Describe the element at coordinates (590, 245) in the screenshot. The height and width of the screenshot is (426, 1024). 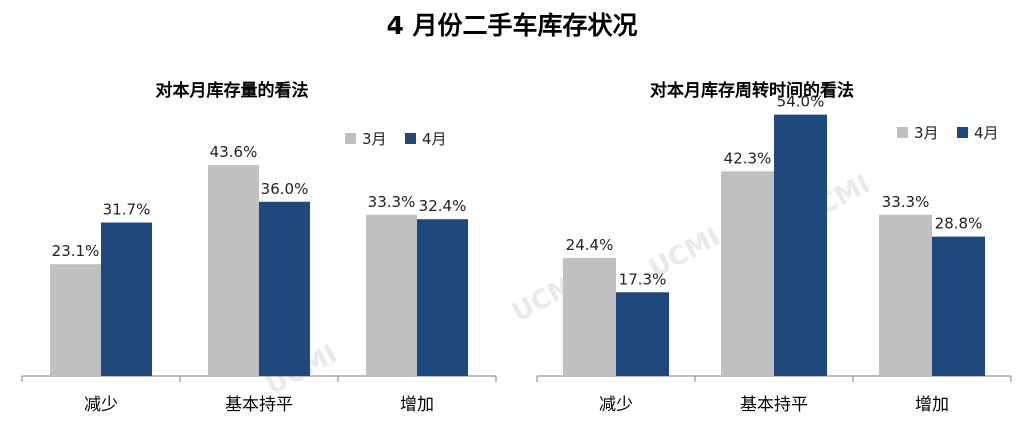
I see `data-label: 24.4%` at that location.